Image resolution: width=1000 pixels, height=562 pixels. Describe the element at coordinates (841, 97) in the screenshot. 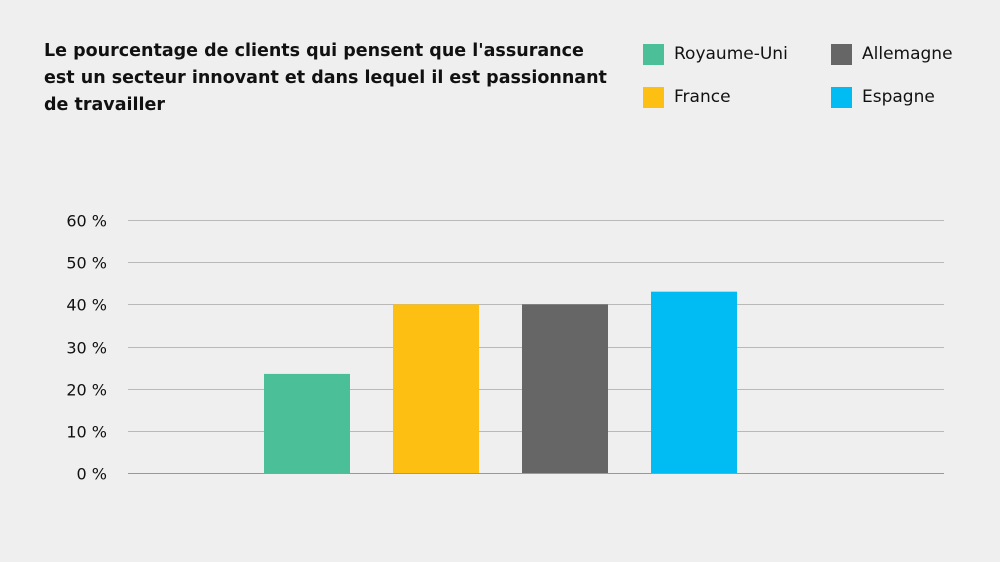

I see `legend-swatch-espagne` at that location.